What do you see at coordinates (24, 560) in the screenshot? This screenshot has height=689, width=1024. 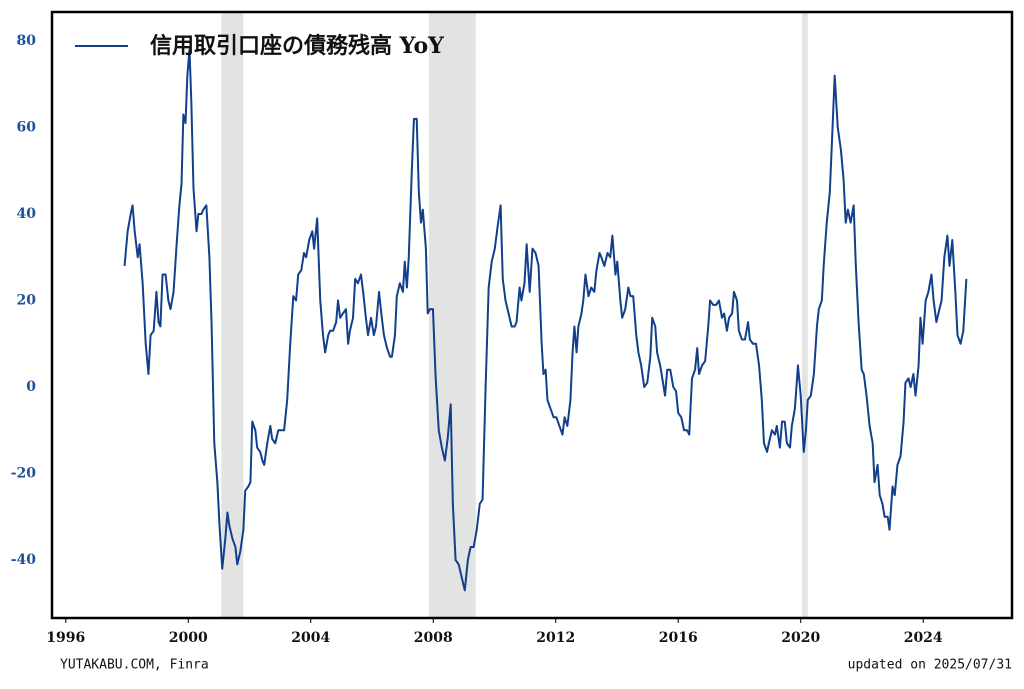 I see `y-tick-label: -40` at bounding box center [24, 560].